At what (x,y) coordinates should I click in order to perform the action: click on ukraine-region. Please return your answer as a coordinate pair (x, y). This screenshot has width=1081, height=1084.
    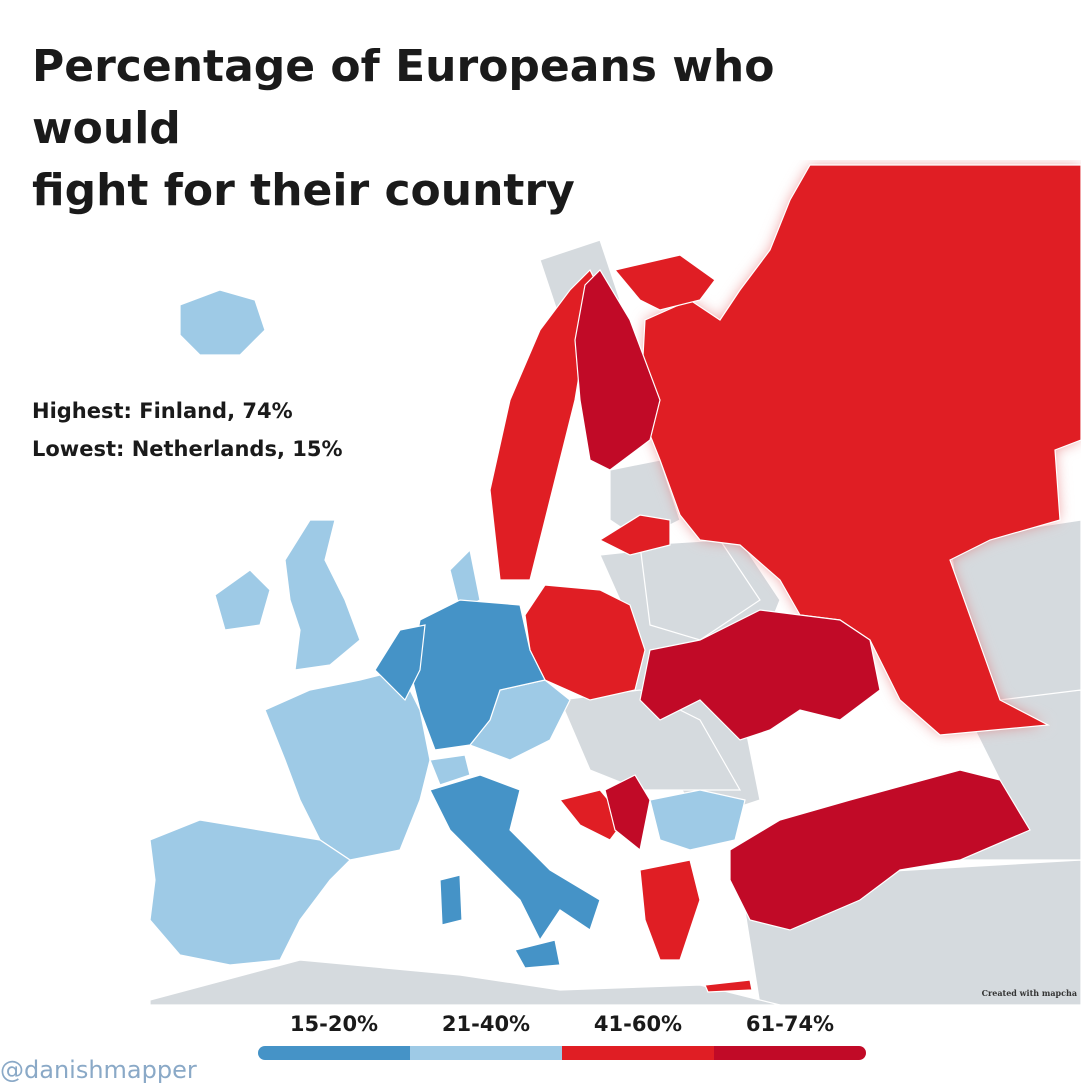
    Looking at the image, I should click on (760, 675).